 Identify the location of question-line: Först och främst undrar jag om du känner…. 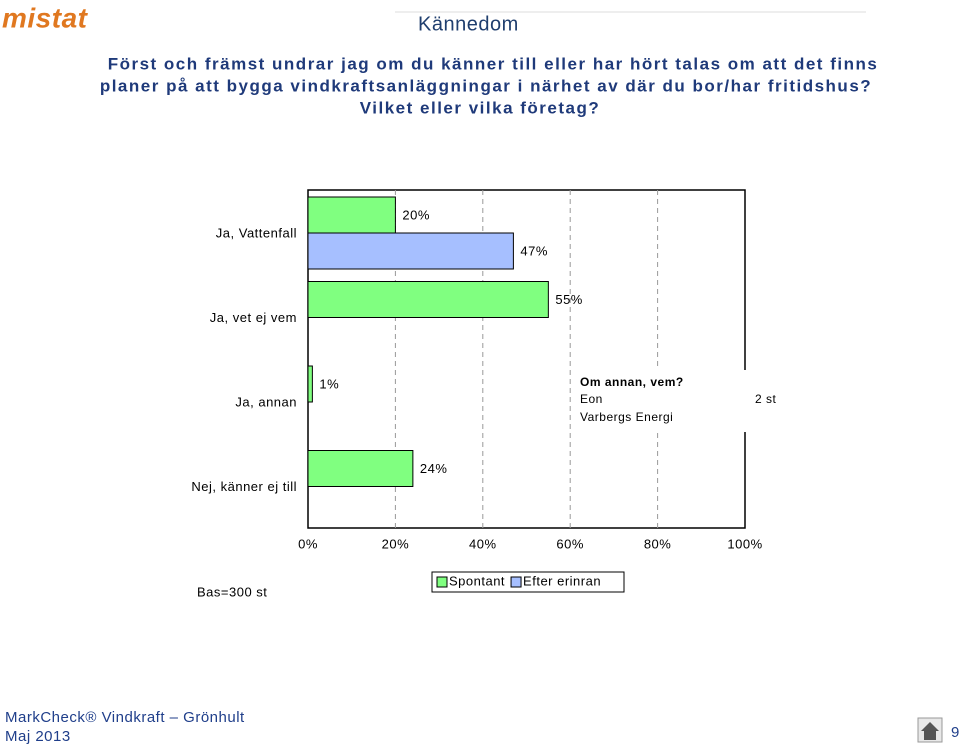
(493, 63).